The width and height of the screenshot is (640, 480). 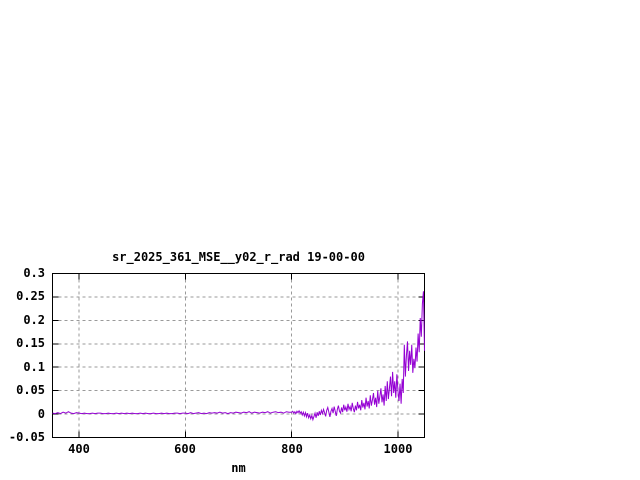 I want to click on y-tick-label: 0, so click(x=41, y=414).